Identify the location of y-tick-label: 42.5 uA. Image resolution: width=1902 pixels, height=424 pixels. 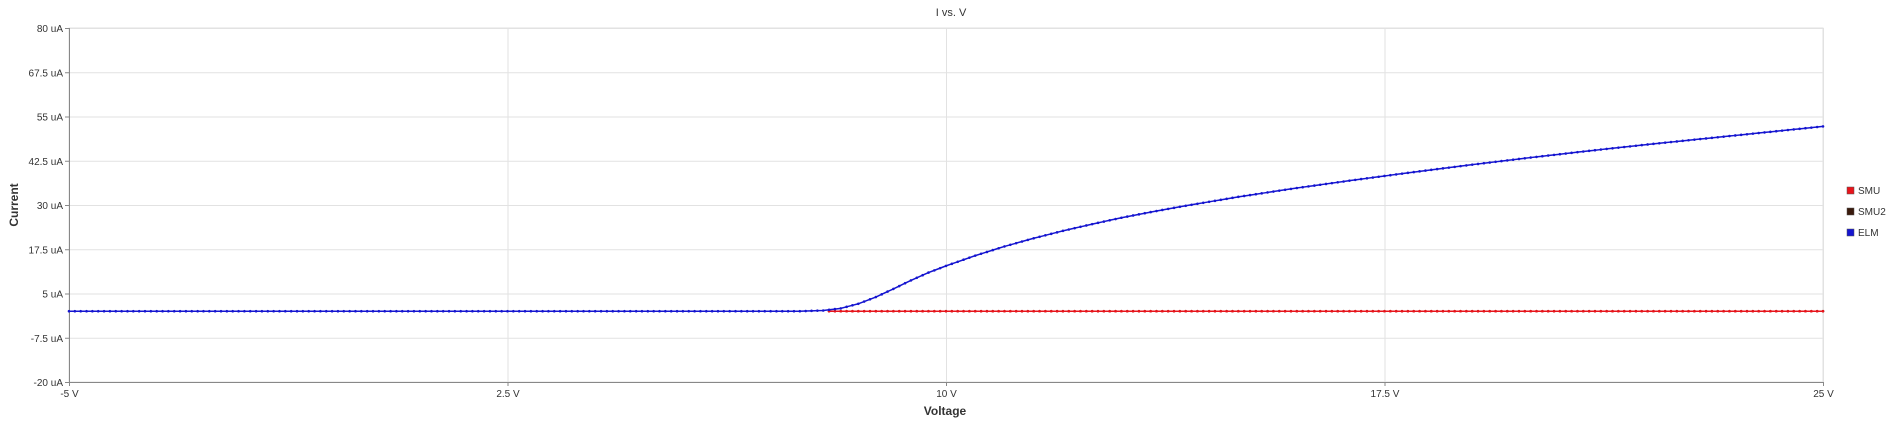
(46, 162).